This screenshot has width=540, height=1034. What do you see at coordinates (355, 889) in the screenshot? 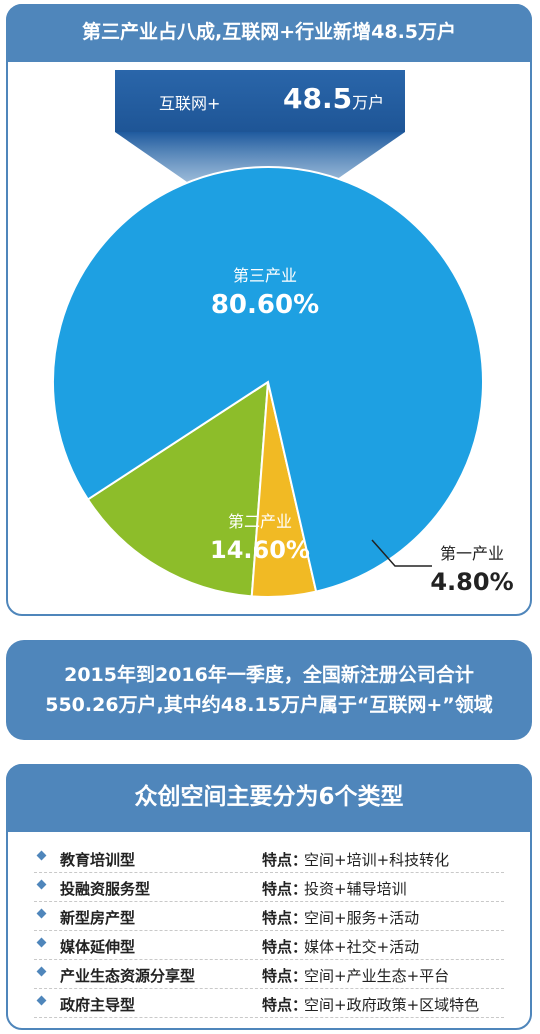
I see `type-feature: 投资+辅导培训` at bounding box center [355, 889].